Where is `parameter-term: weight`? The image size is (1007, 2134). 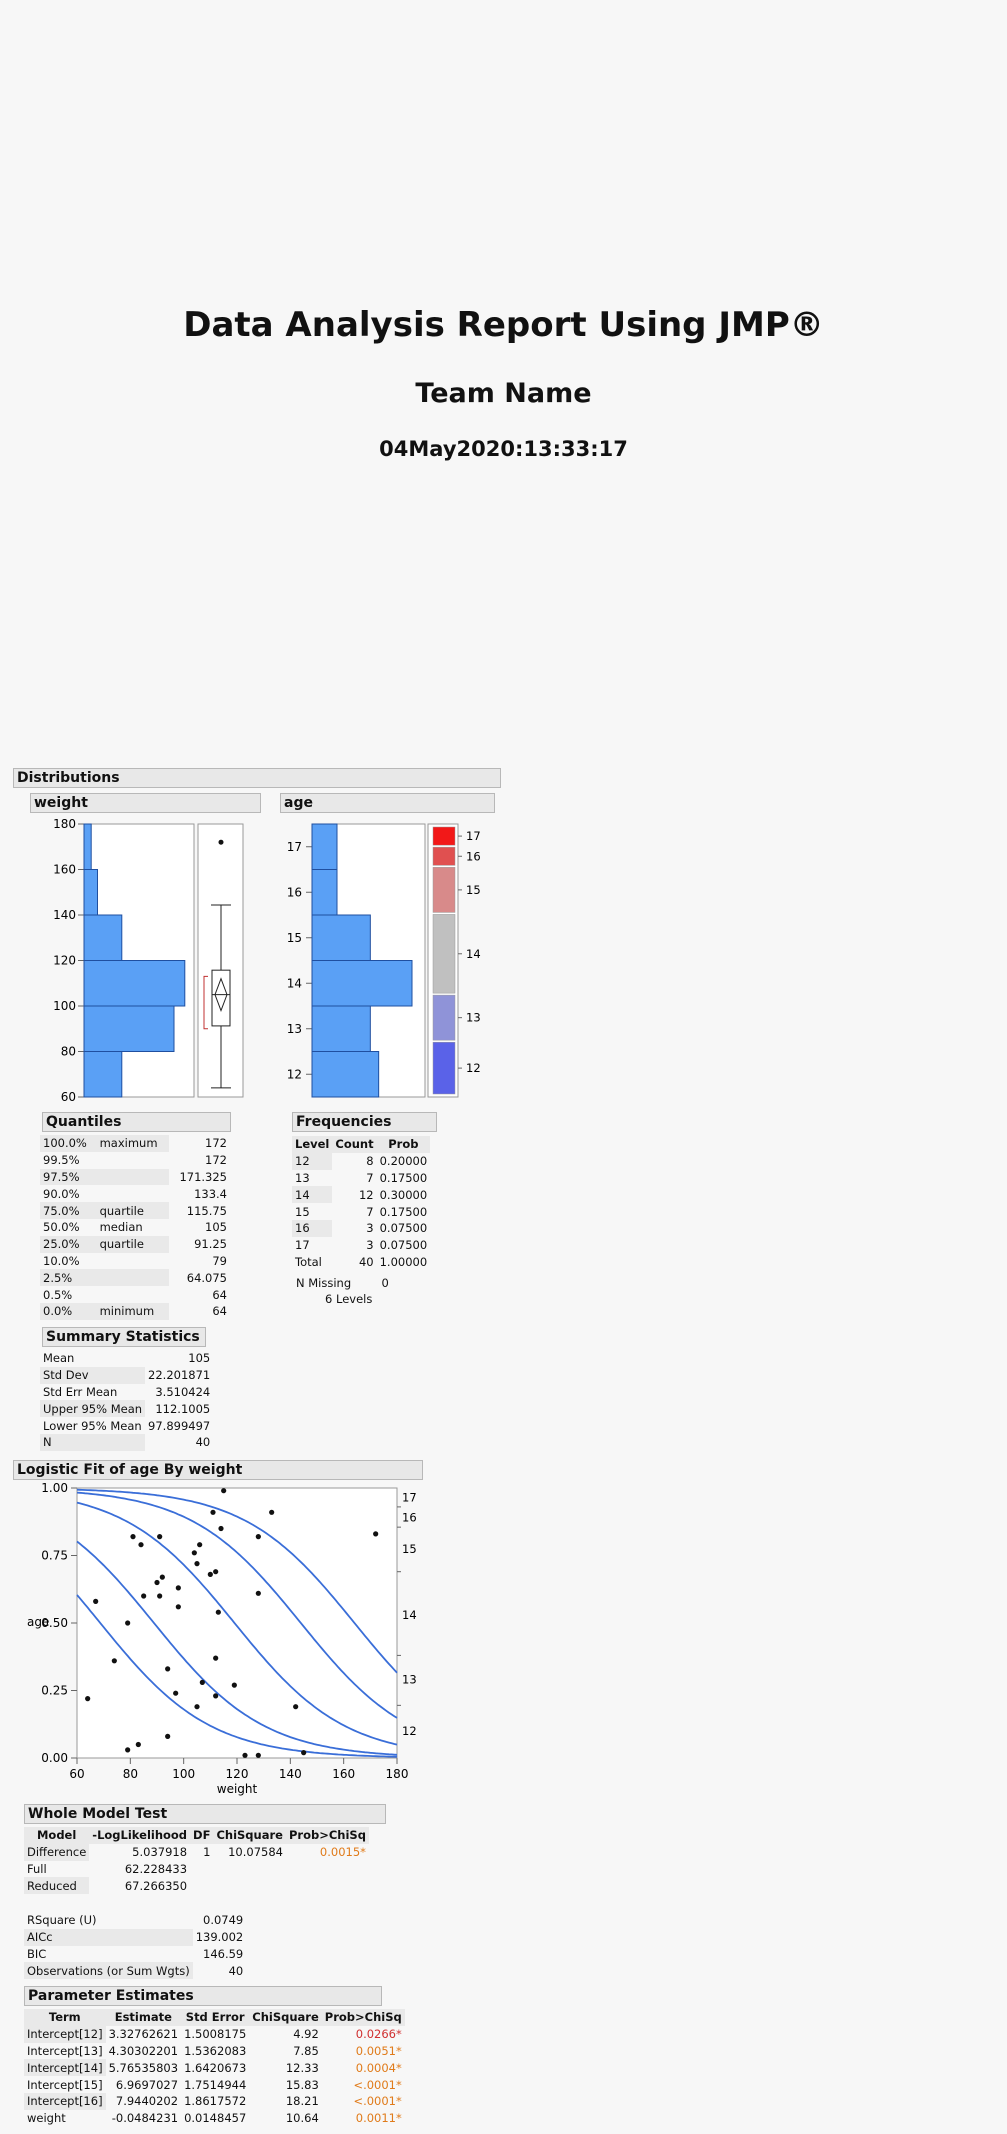
parameter-term: weight is located at coordinates (46, 2118).